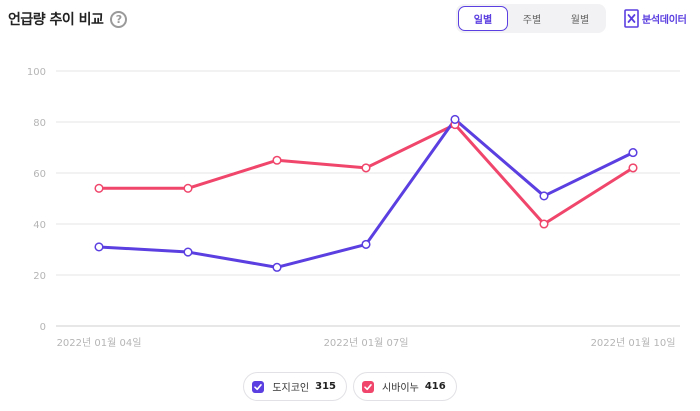  What do you see at coordinates (580, 20) in the screenshot?
I see `tab-monthly: 월별` at bounding box center [580, 20].